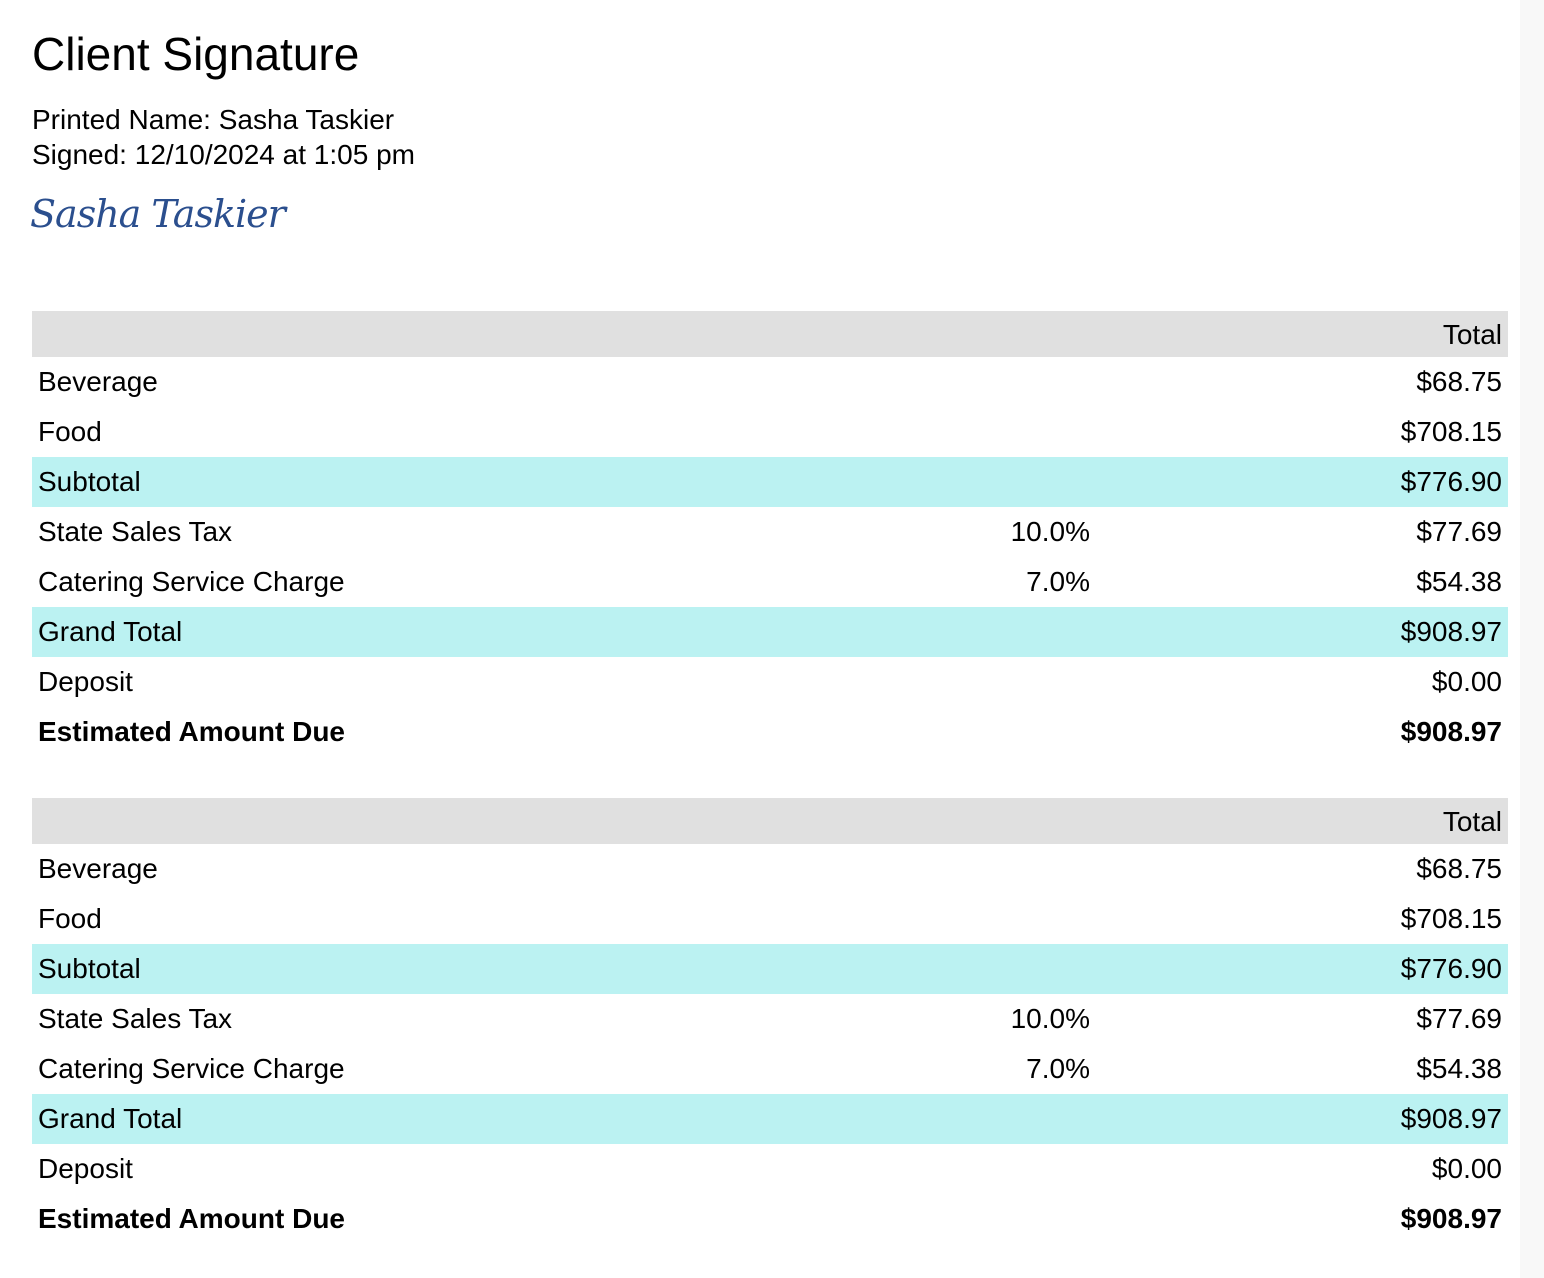 The image size is (1544, 1278). Describe the element at coordinates (213, 119) in the screenshot. I see `printed-name: Printed Name: Sasha Taskier` at that location.